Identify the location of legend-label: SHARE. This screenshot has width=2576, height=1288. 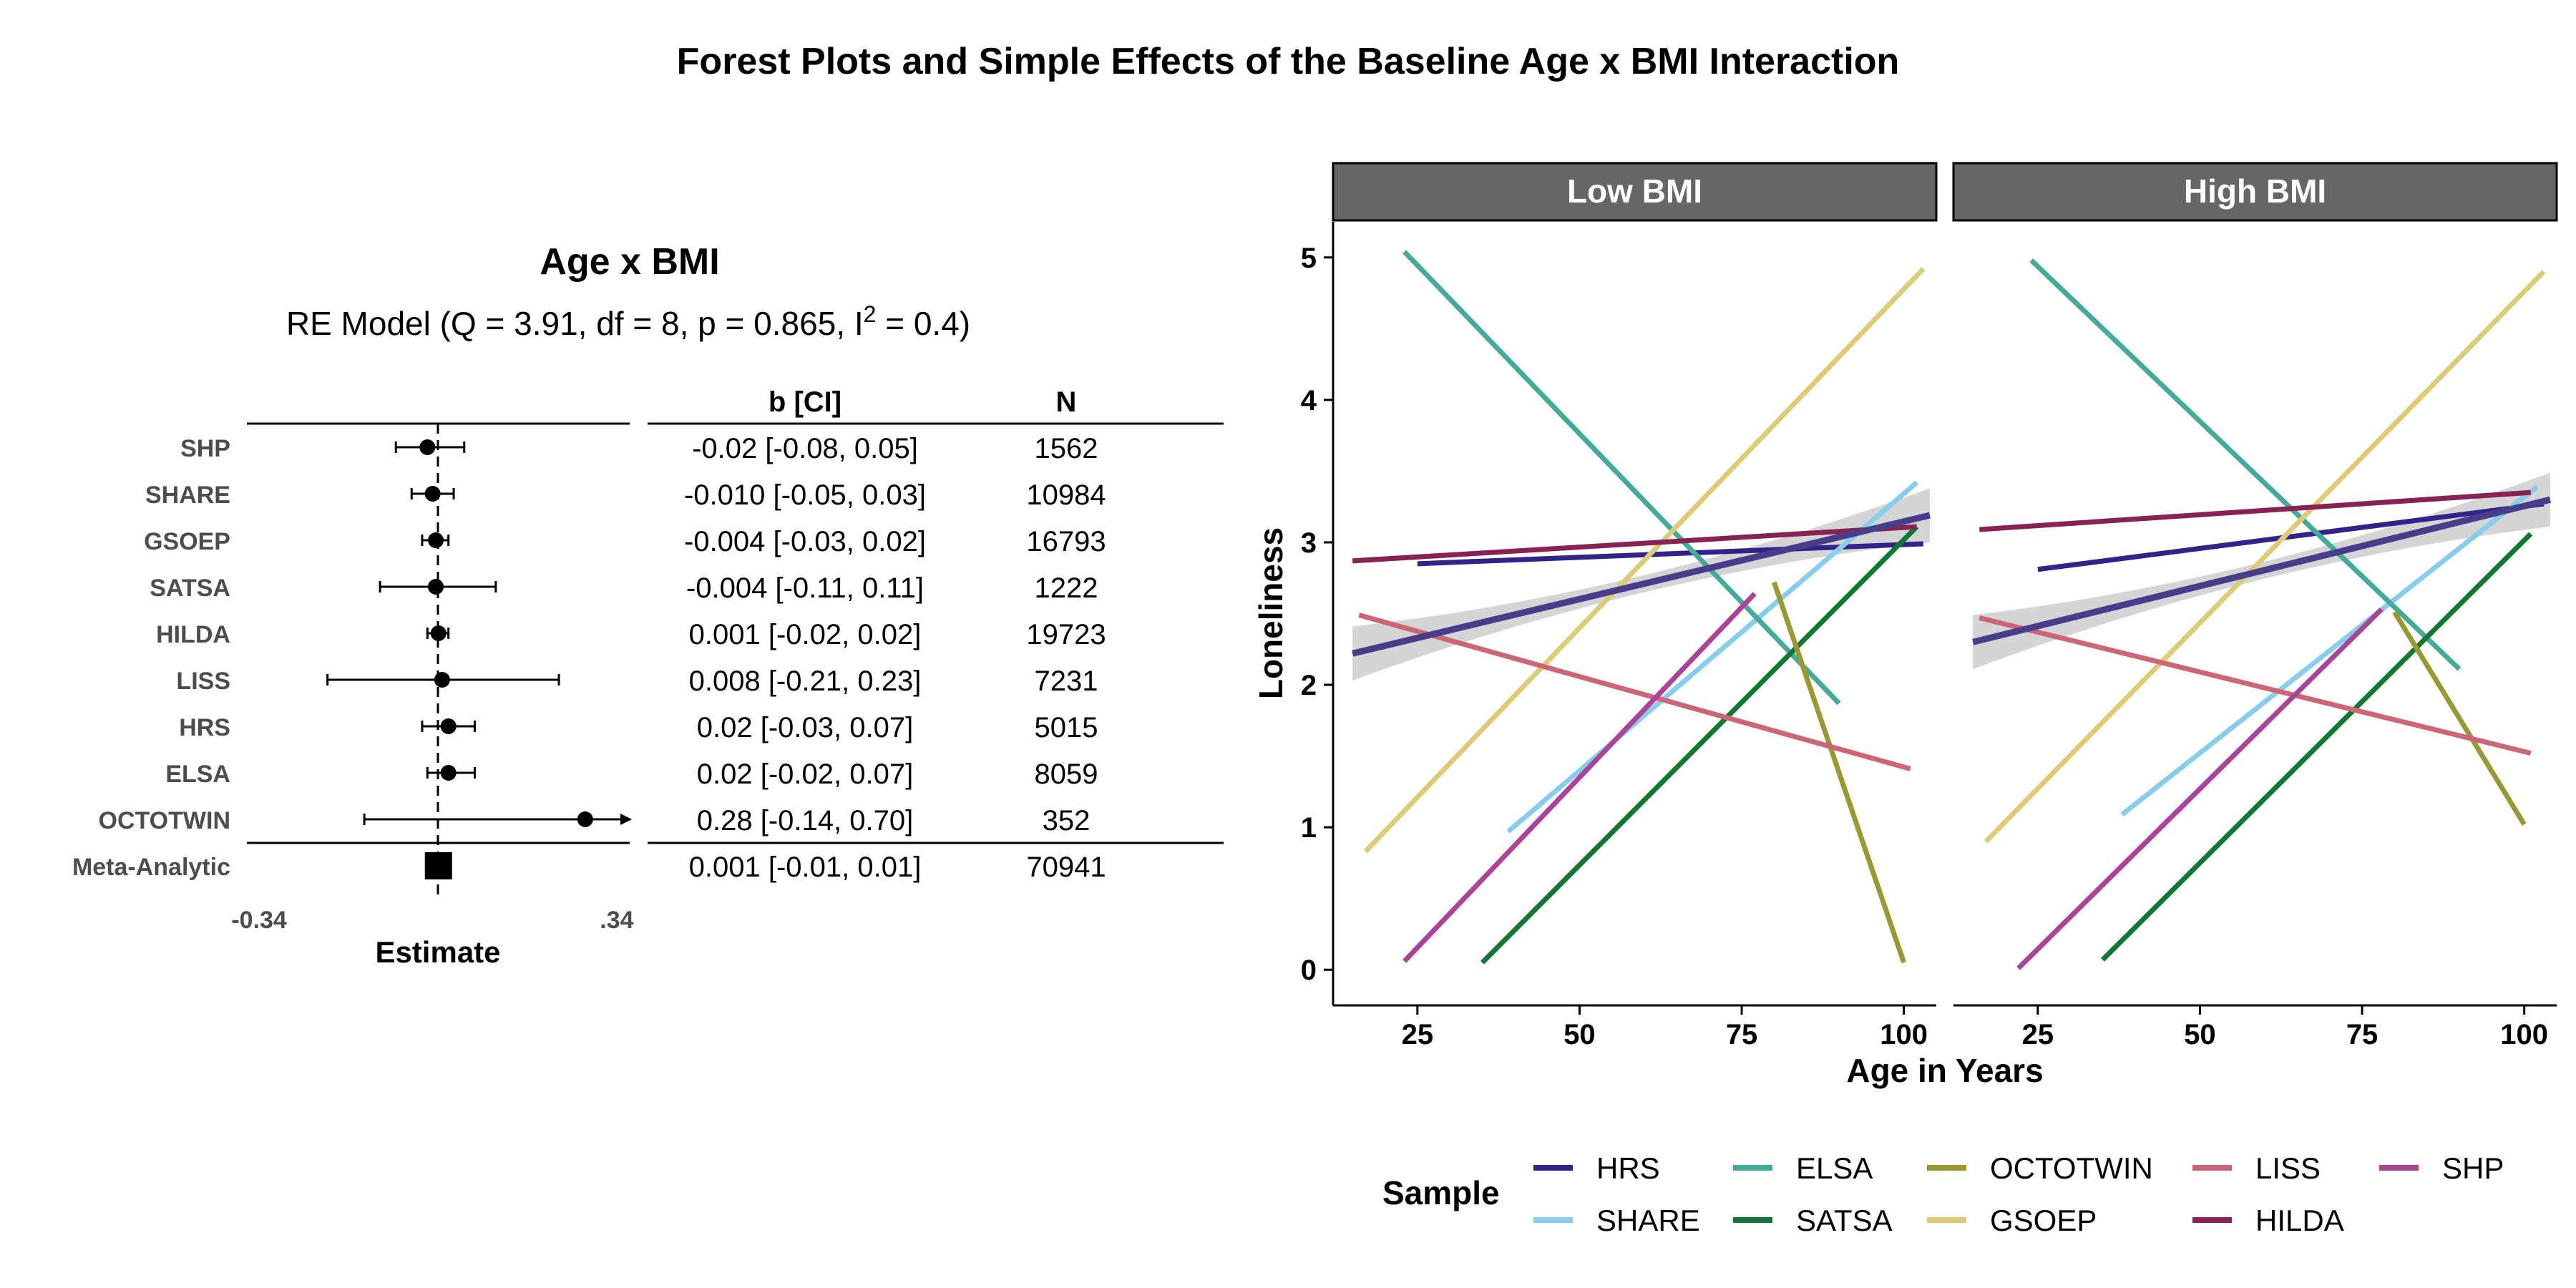
(1648, 1220).